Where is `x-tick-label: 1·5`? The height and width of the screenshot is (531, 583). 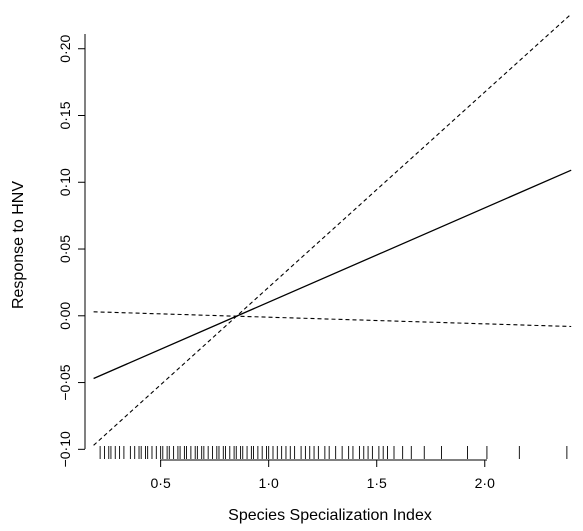 x-tick-label: 1·5 is located at coordinates (377, 483).